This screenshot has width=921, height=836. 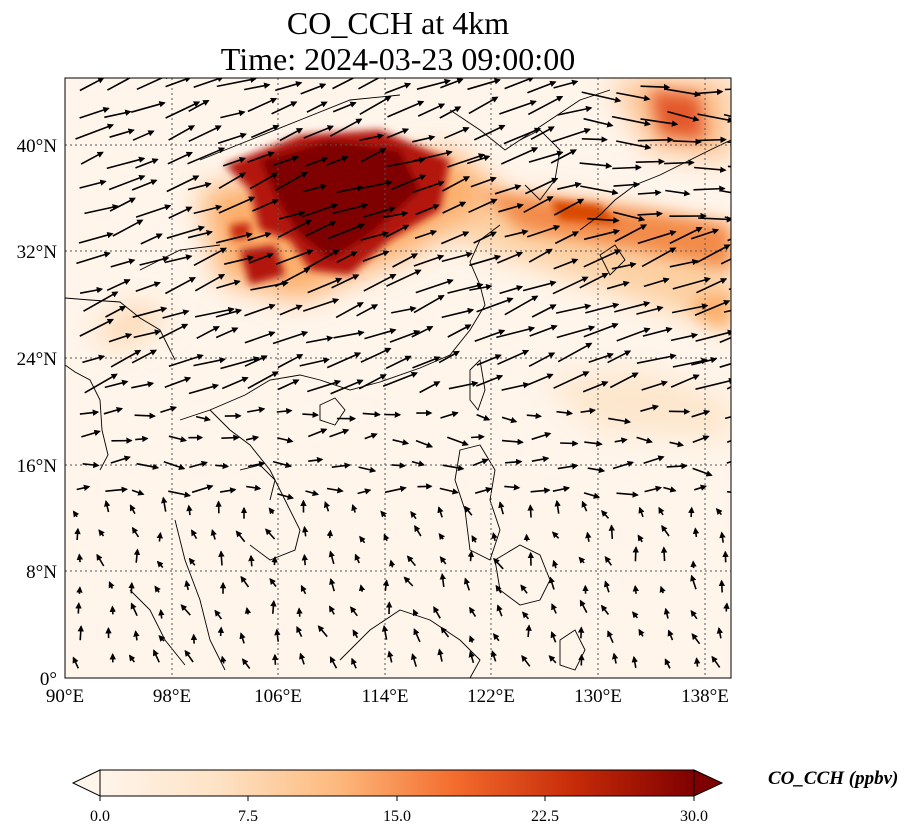 I want to click on colorbar-min-extension, so click(x=86, y=783).